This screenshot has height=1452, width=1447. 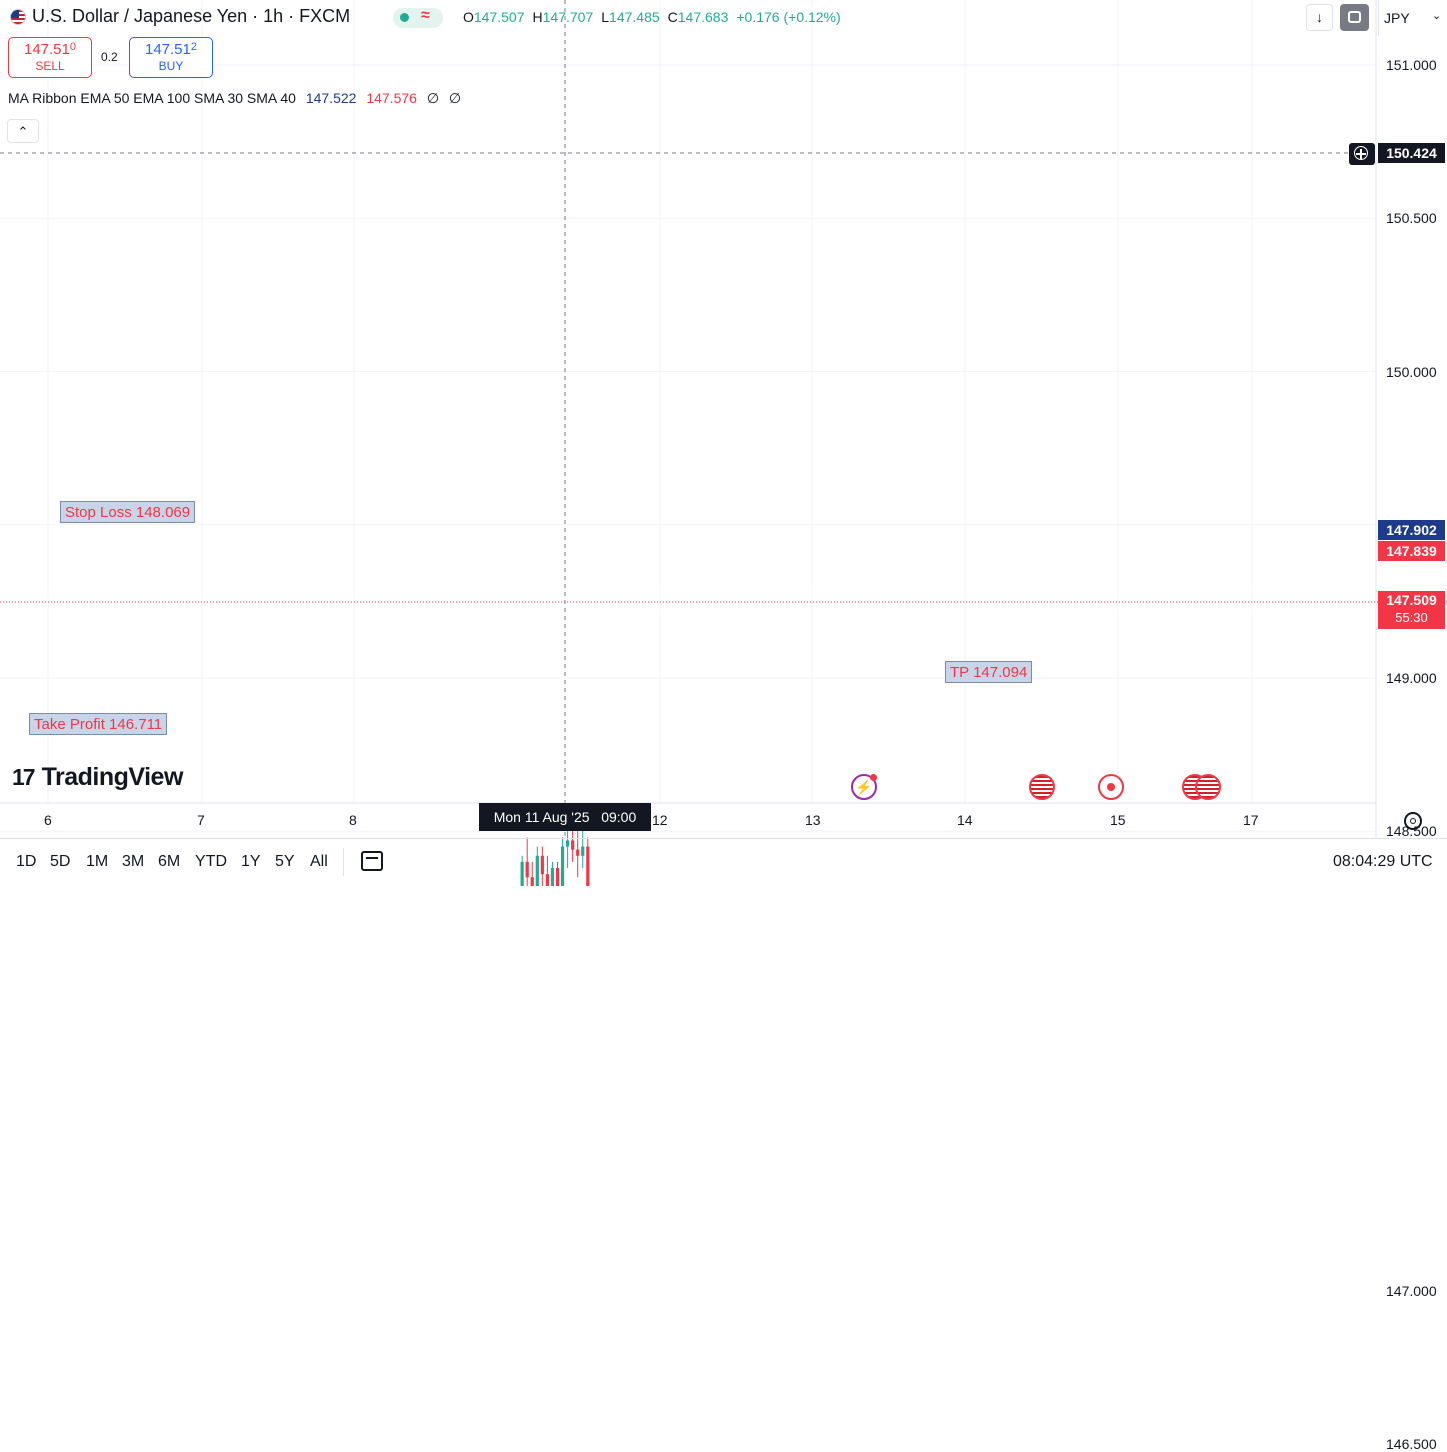 I want to click on high-value: 147.707, so click(x=568, y=17).